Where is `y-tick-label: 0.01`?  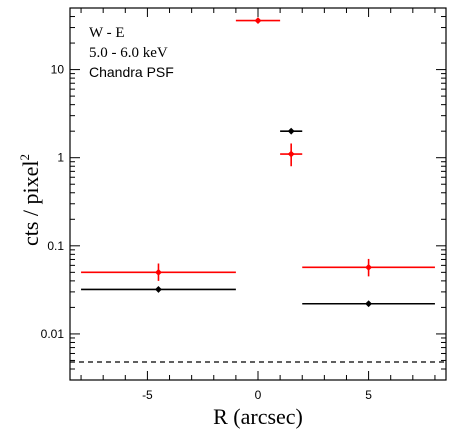 y-tick-label: 0.01 is located at coordinates (53, 334).